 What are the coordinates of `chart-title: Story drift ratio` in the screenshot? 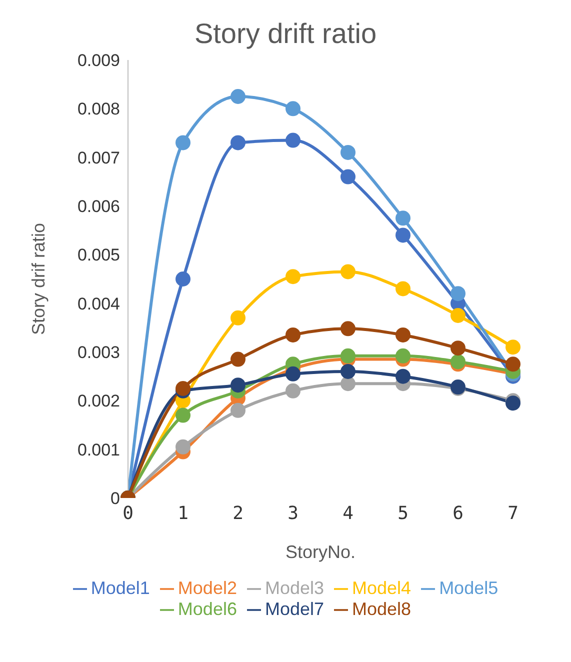 It's located at (285, 33).